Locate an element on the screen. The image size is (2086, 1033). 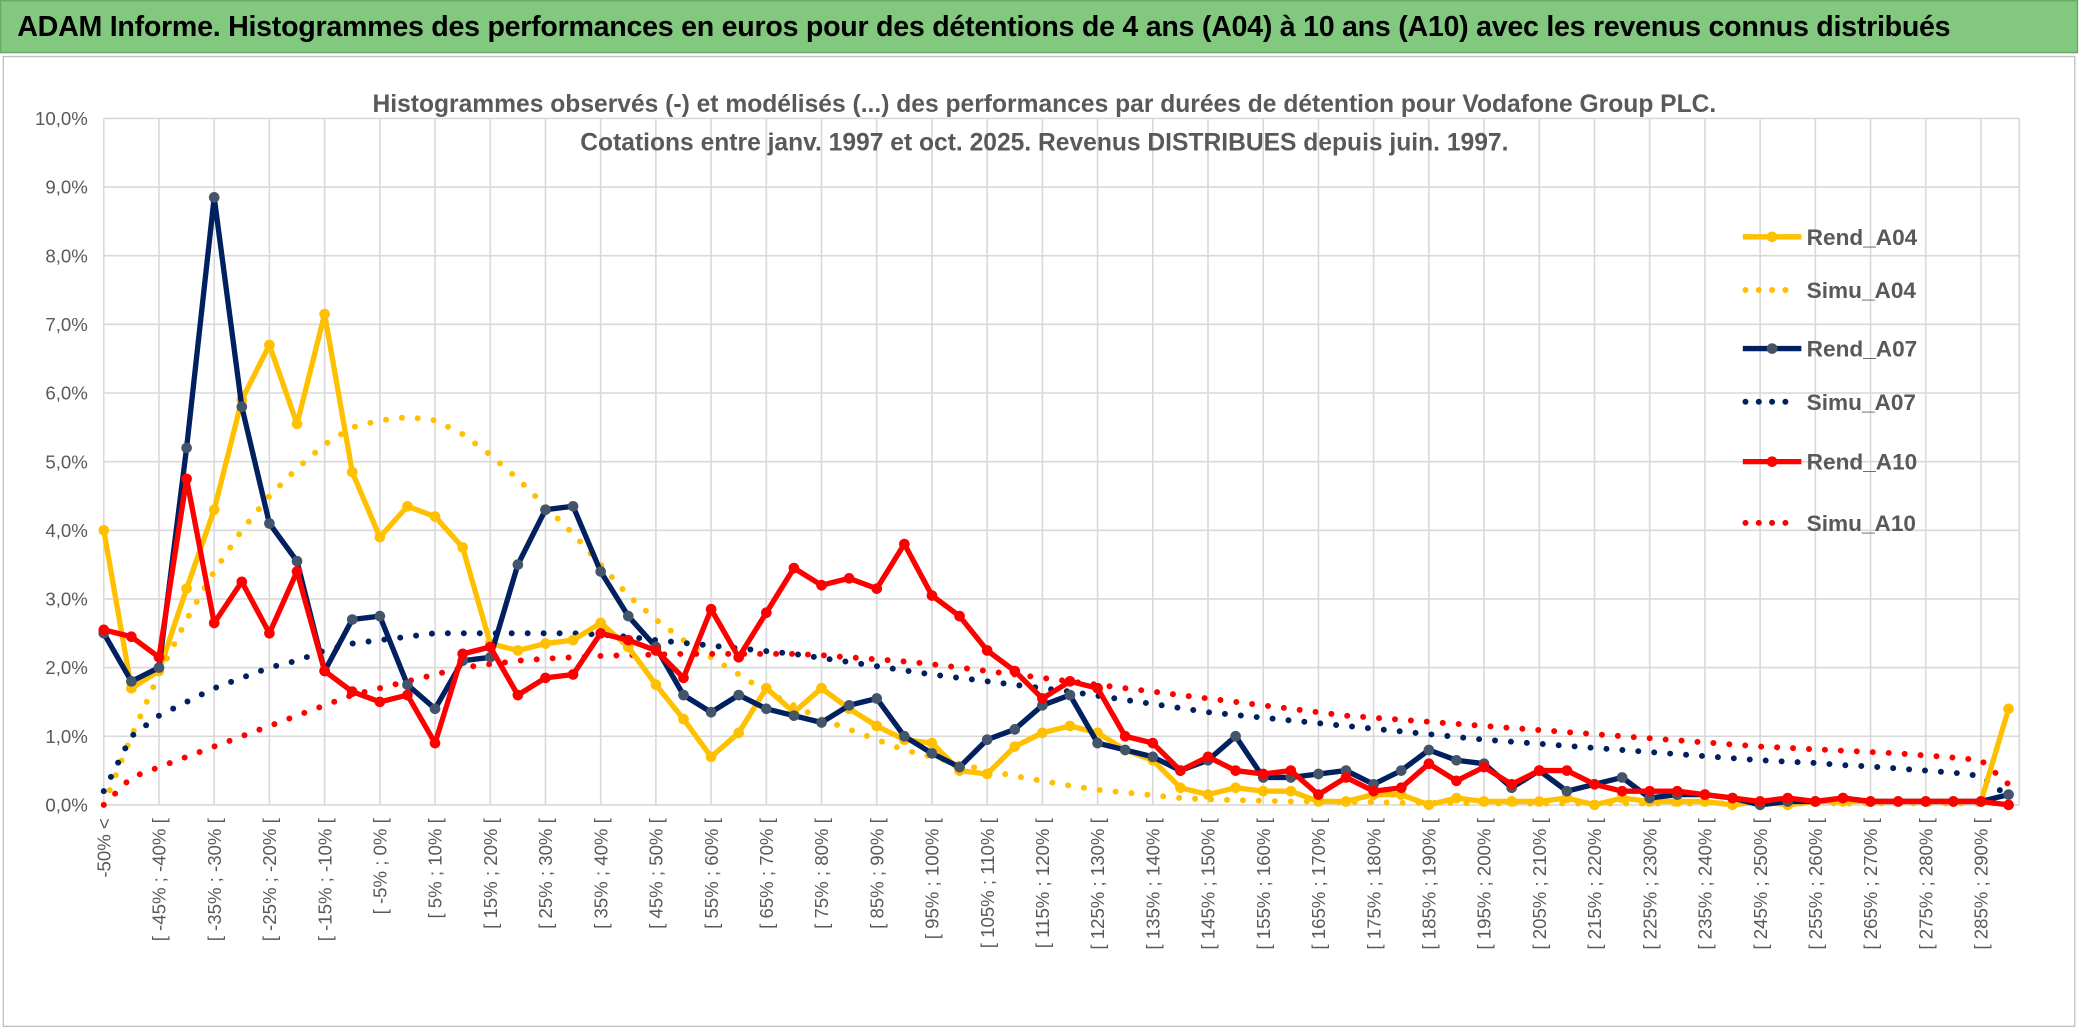
y-tick-label: 10,0% is located at coordinates (61, 118).